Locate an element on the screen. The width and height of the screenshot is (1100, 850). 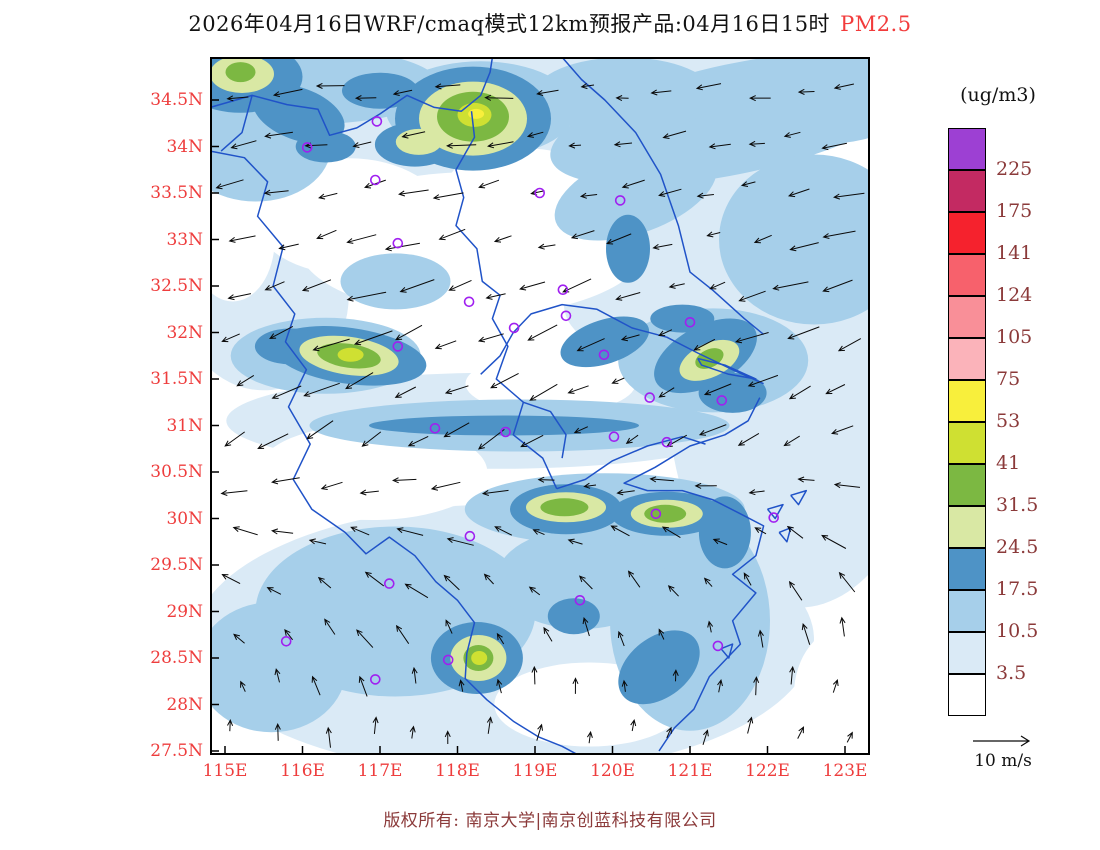
lat-tick-label: 30N is located at coordinates (184, 518).